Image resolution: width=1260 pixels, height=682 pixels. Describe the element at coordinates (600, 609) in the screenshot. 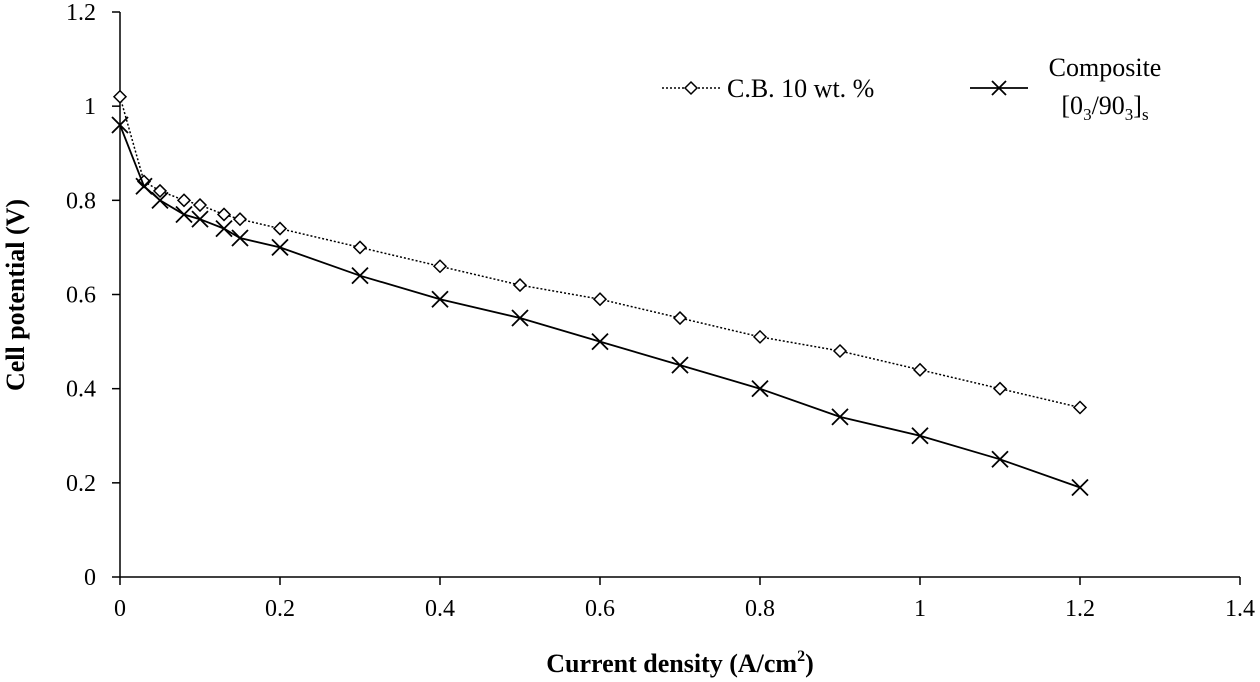

I see `x-tick-label: 0.6` at that location.